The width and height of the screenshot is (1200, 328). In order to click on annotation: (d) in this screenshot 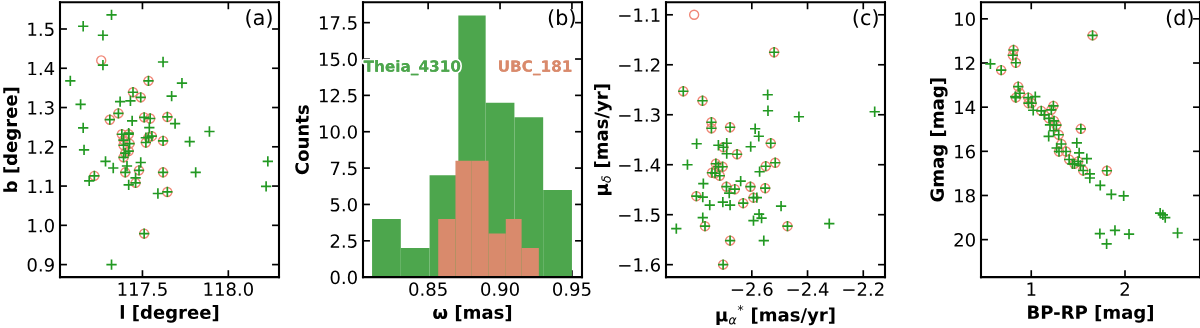, I will do `click(1179, 18)`.